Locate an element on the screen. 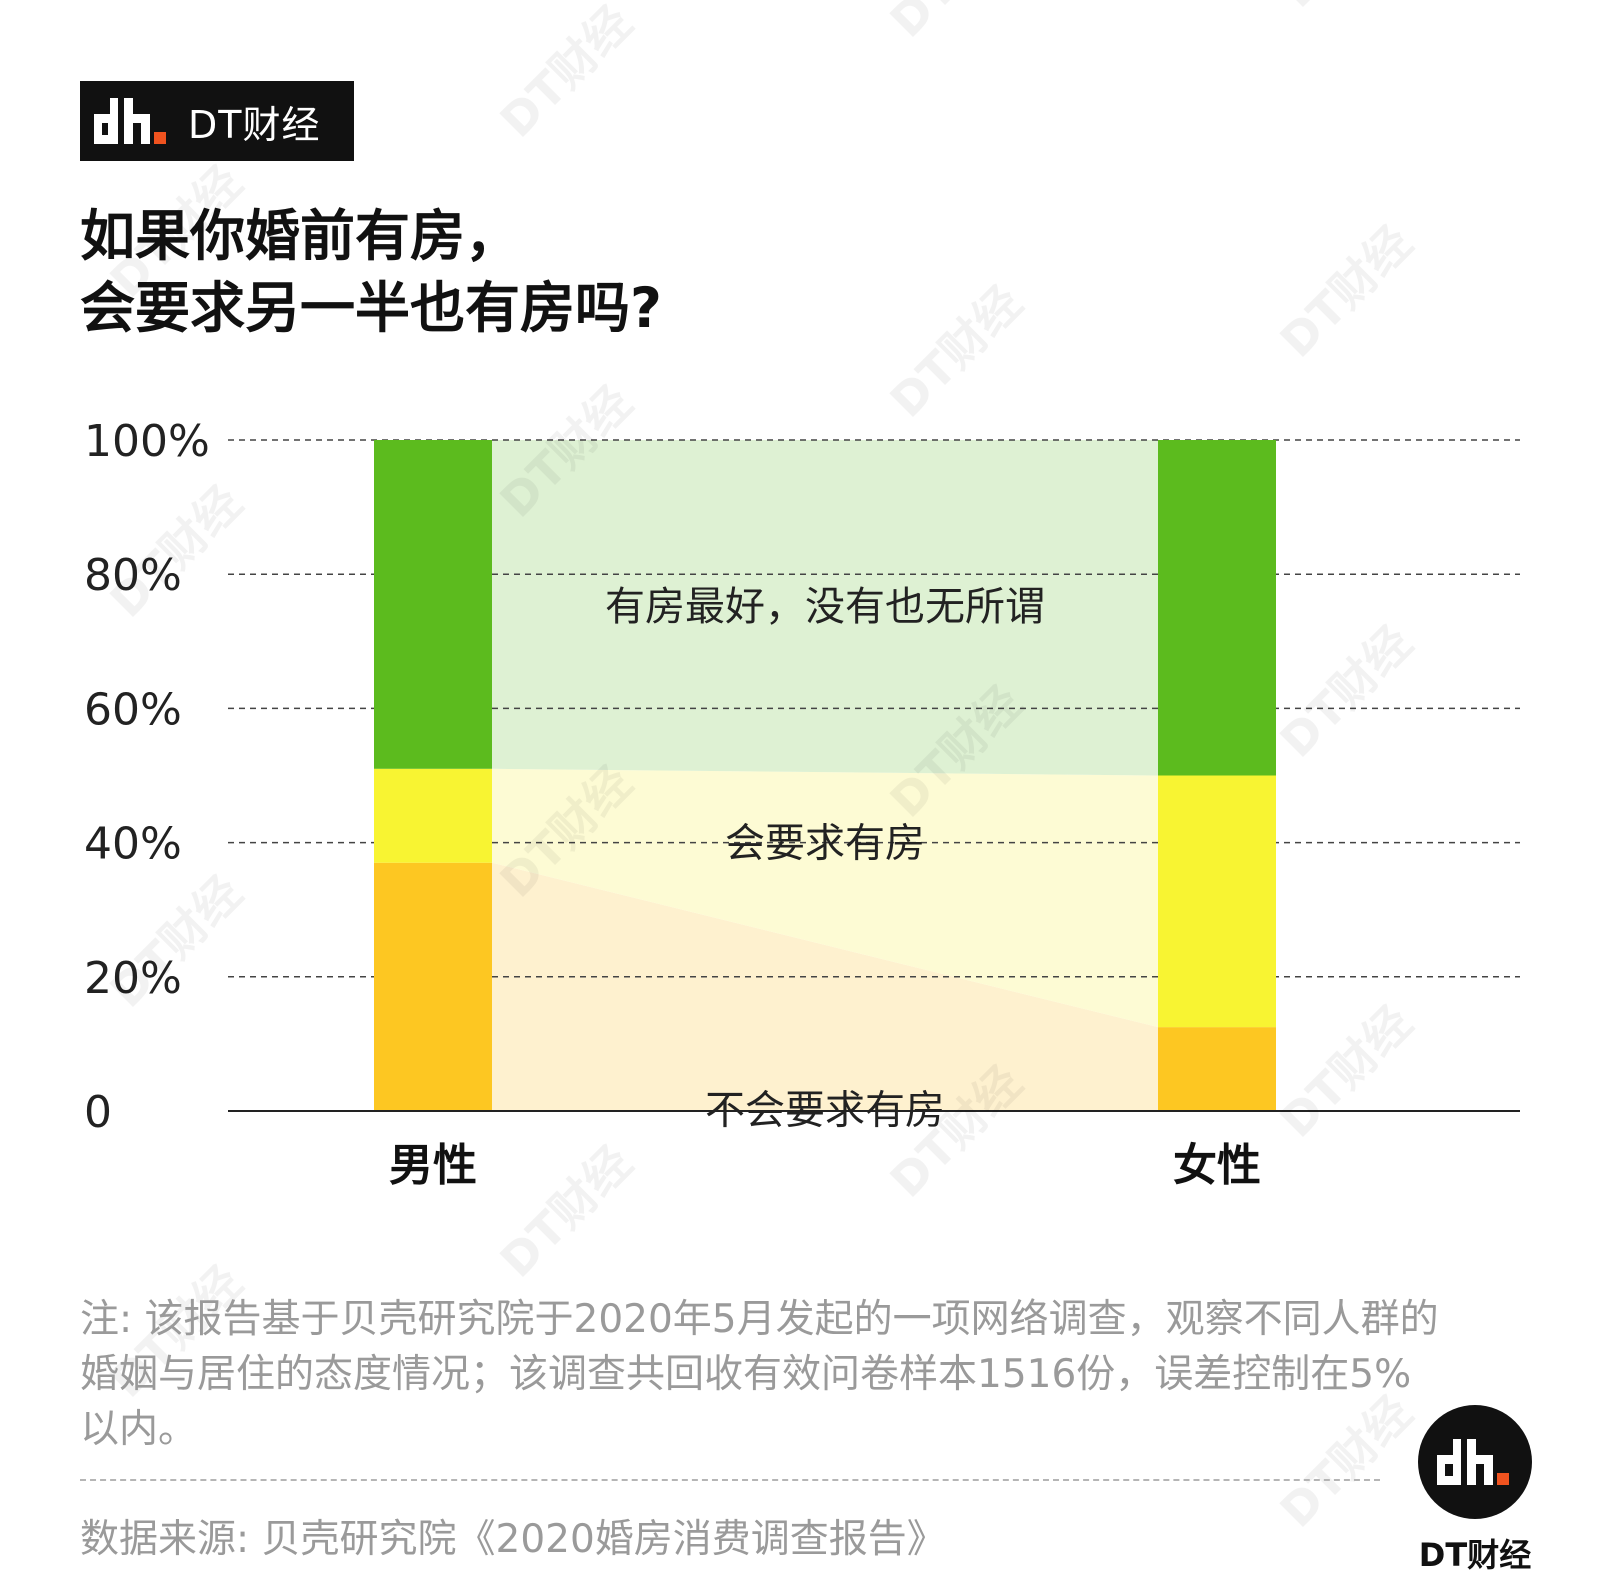  data-source: 数据来源: 贝壳研究院《2020婚房消费调查报告》 is located at coordinates (513, 1539).